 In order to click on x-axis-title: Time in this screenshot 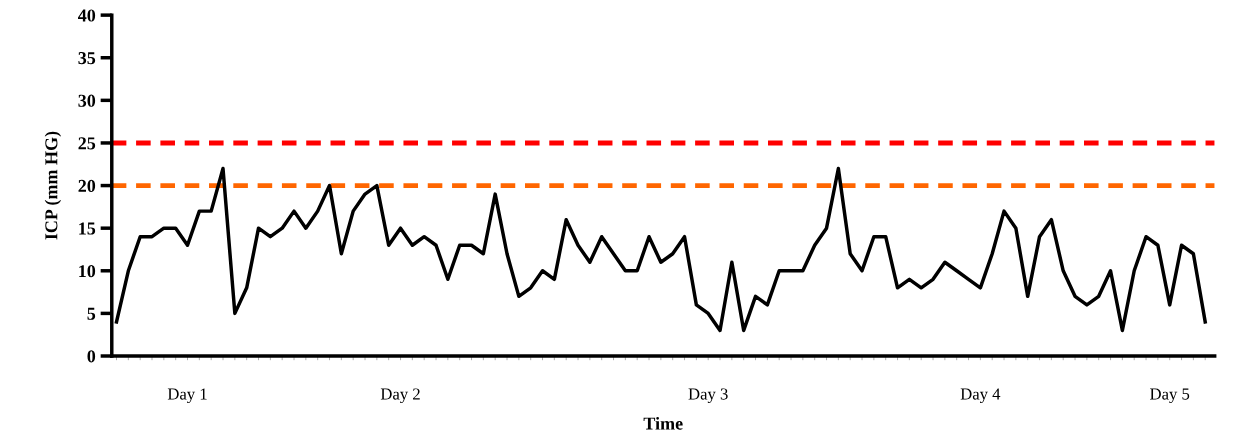, I will do `click(663, 423)`.